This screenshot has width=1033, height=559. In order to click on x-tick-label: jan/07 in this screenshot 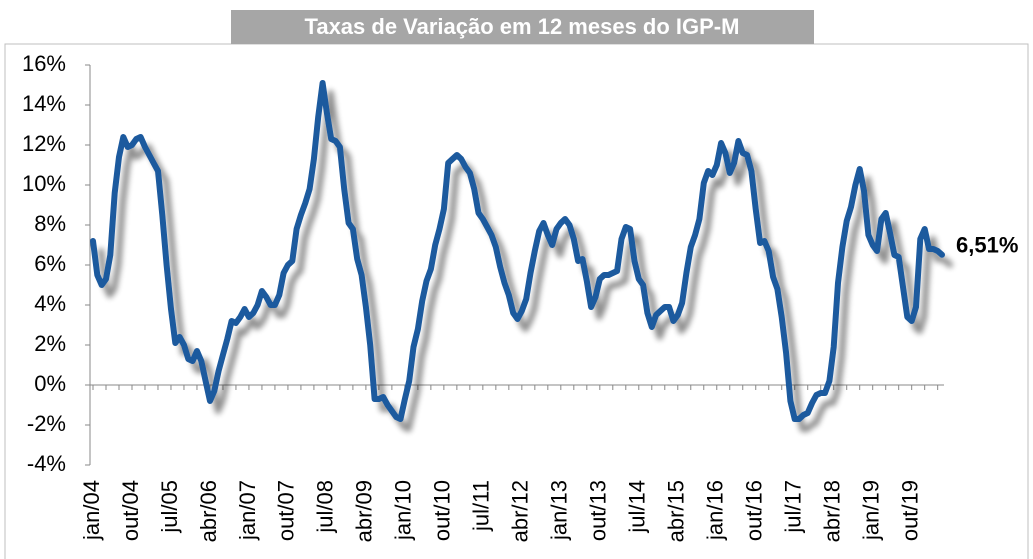, I will do `click(247, 510)`.